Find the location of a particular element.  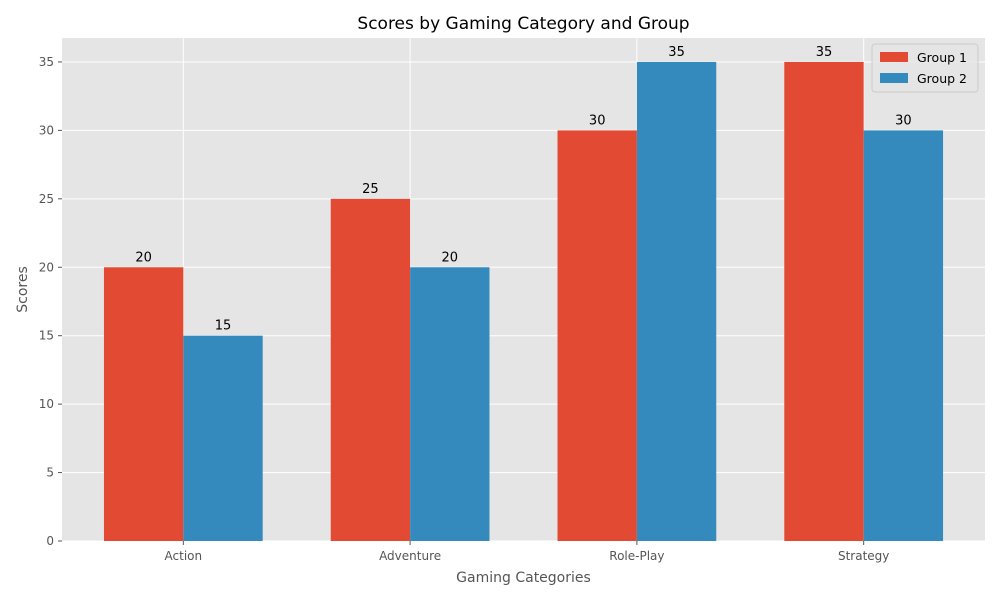

x-tick-label: Action is located at coordinates (184, 556).